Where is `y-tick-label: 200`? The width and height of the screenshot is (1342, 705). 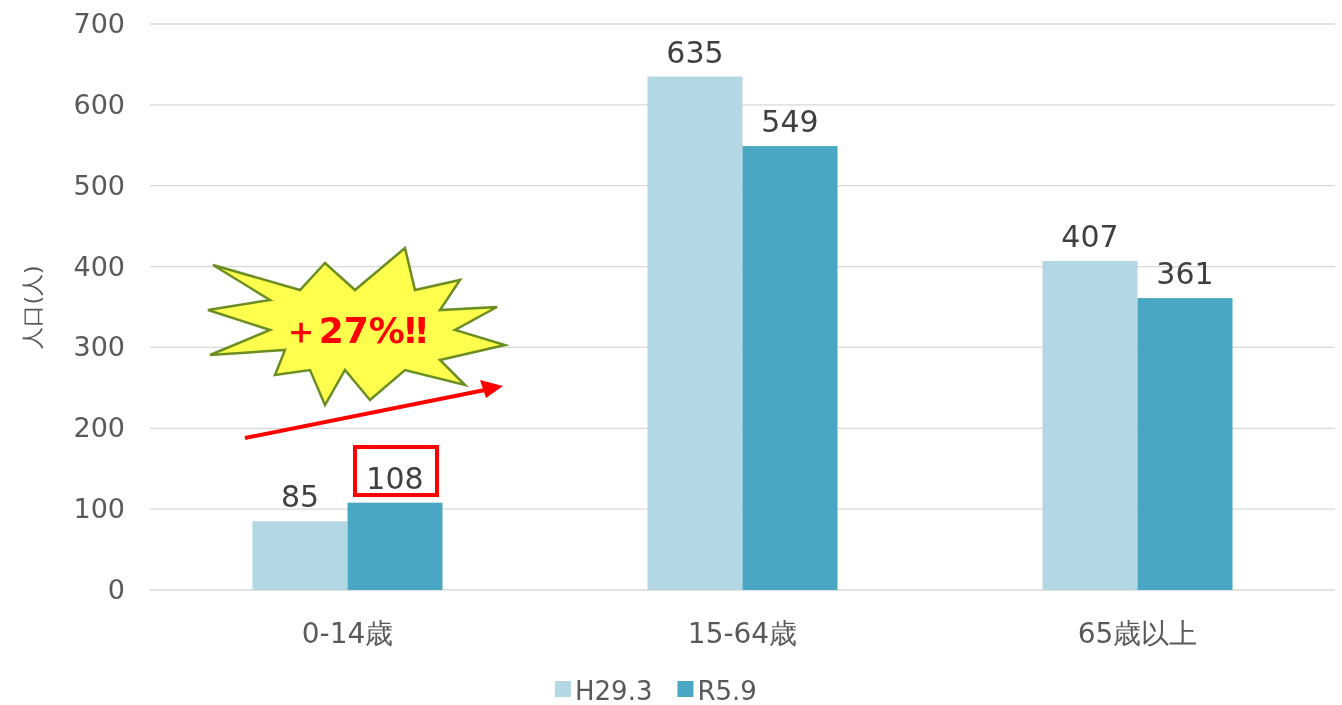
y-tick-label: 200 is located at coordinates (99, 428).